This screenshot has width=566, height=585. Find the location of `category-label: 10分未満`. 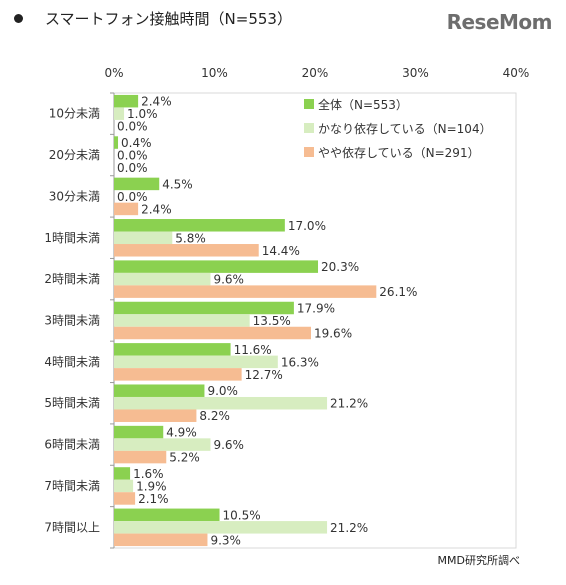

category-label: 10分未満 is located at coordinates (74, 114).